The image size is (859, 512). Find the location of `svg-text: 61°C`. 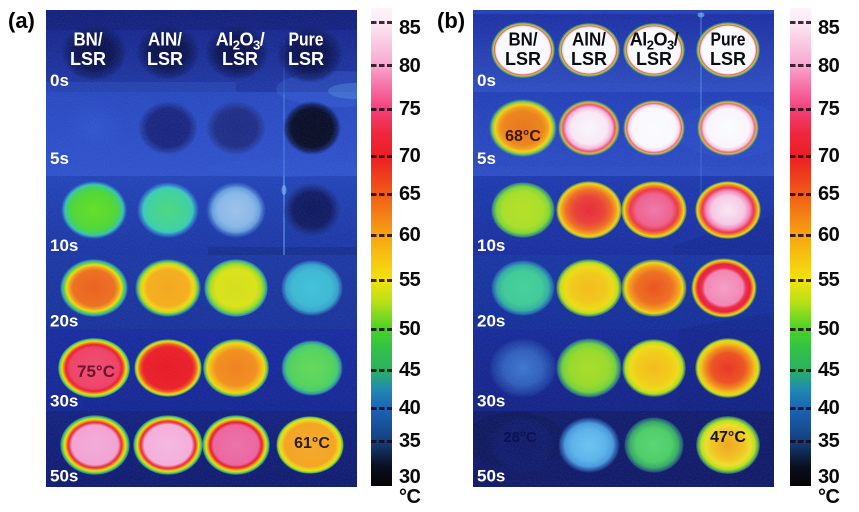

svg-text: 61°C is located at coordinates (312, 443).